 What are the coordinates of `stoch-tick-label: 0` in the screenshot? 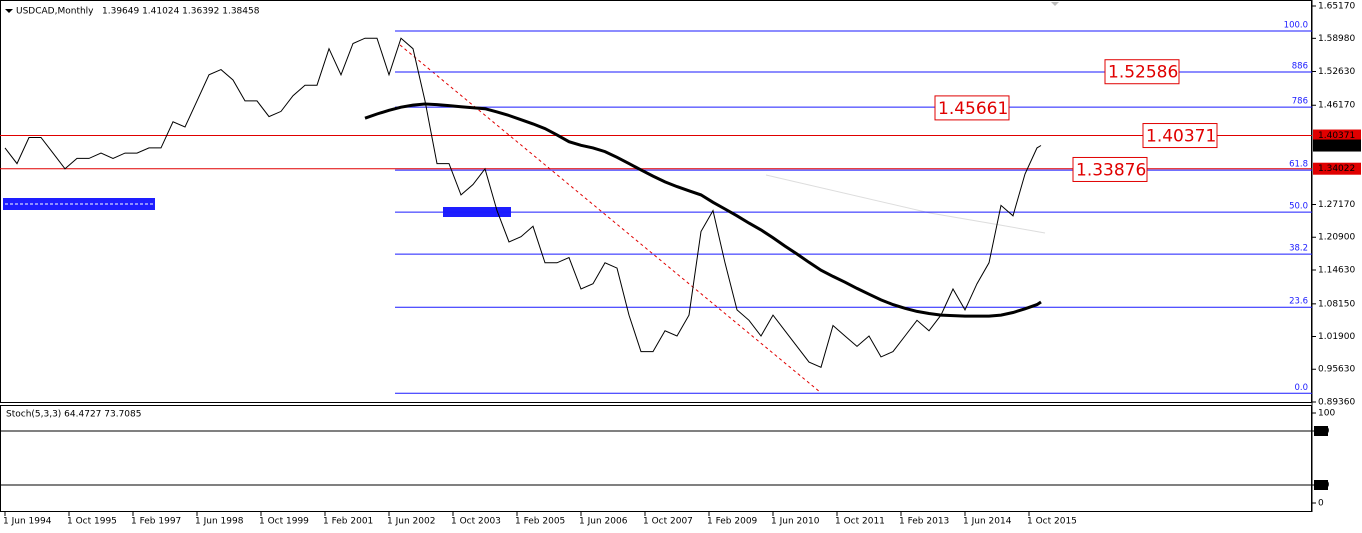 It's located at (1321, 504).